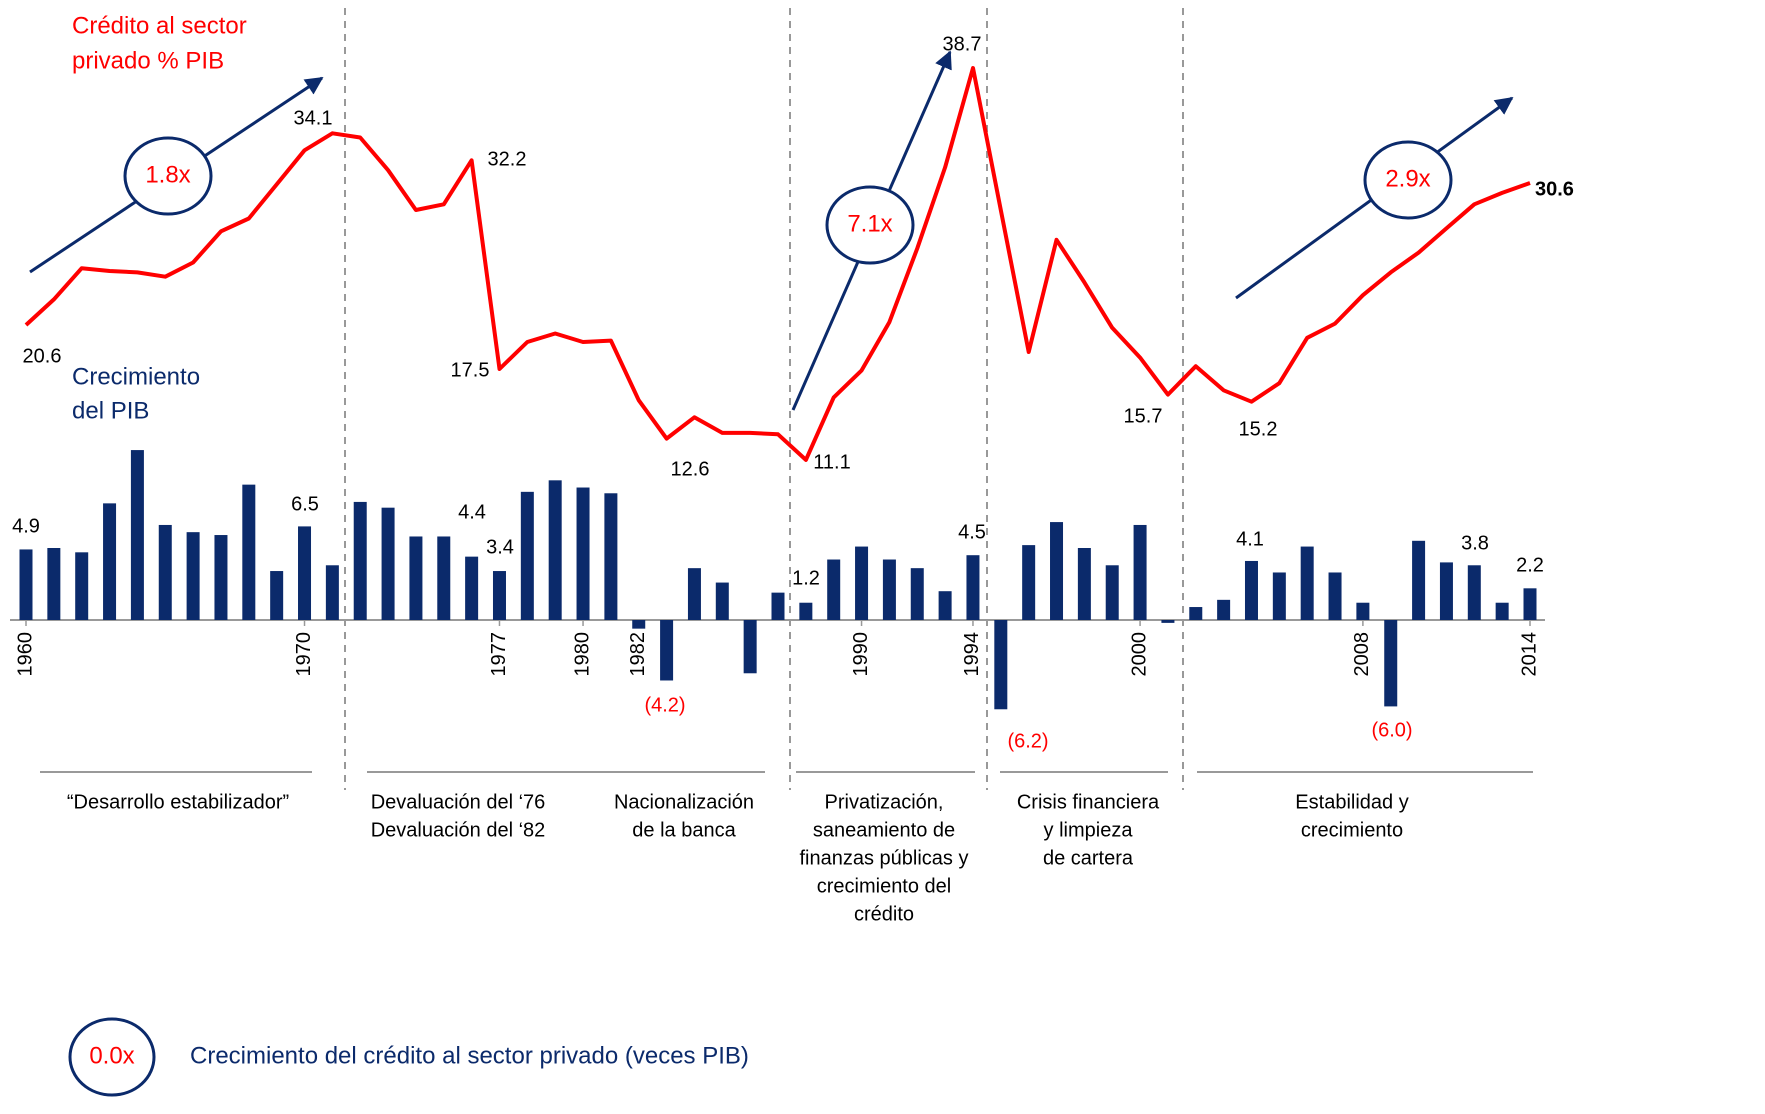 This screenshot has height=1114, width=1765. What do you see at coordinates (1530, 565) in the screenshot?
I see `data-label: 2.2` at bounding box center [1530, 565].